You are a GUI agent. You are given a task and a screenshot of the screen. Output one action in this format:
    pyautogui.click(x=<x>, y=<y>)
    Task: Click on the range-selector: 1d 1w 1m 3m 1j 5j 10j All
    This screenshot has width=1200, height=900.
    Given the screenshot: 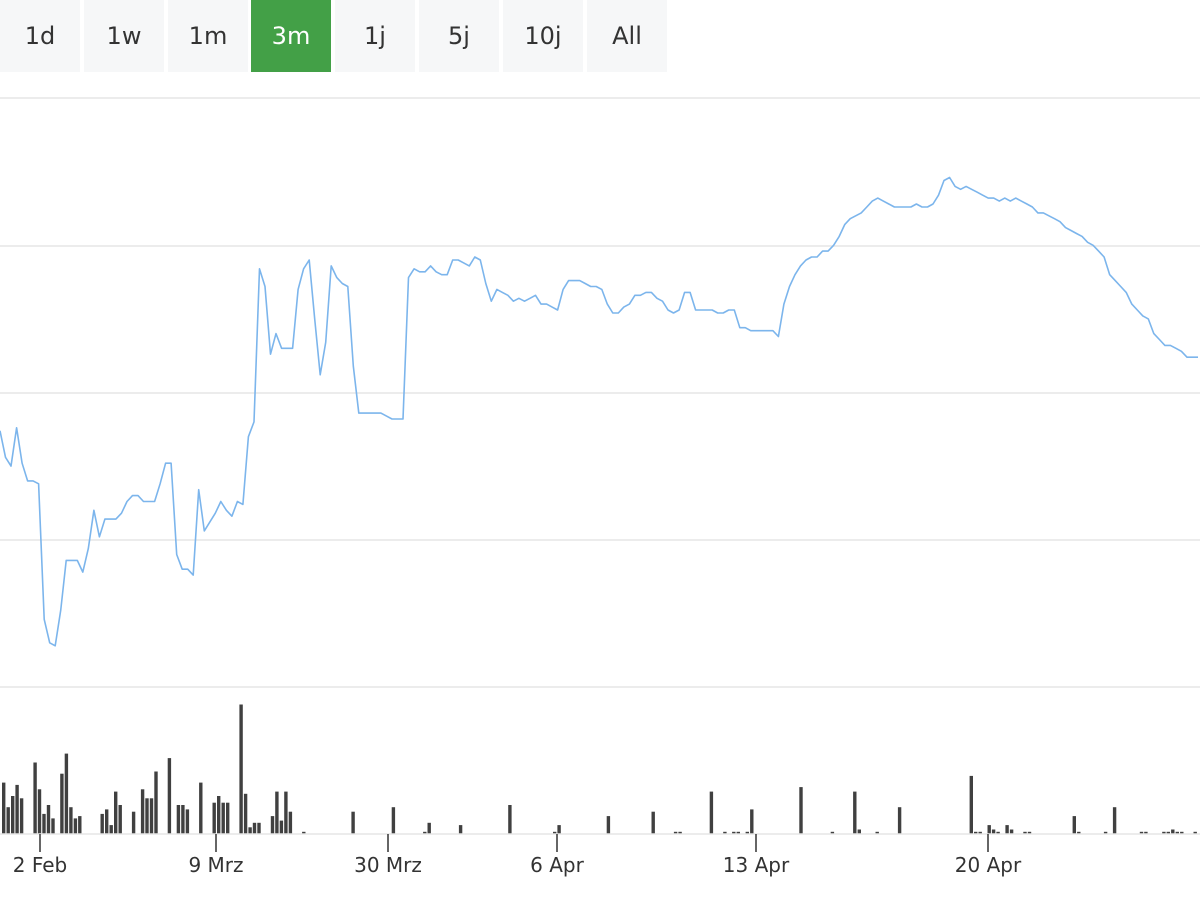 What is the action you would take?
    pyautogui.click(x=335, y=36)
    